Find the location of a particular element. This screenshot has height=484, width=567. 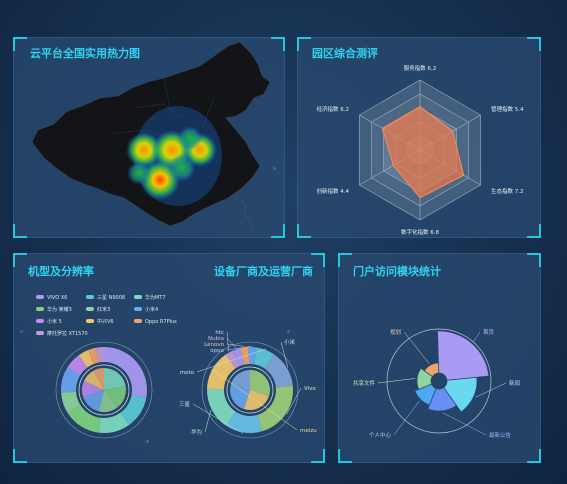

legend-label: 小米4 is located at coordinates (151, 309).